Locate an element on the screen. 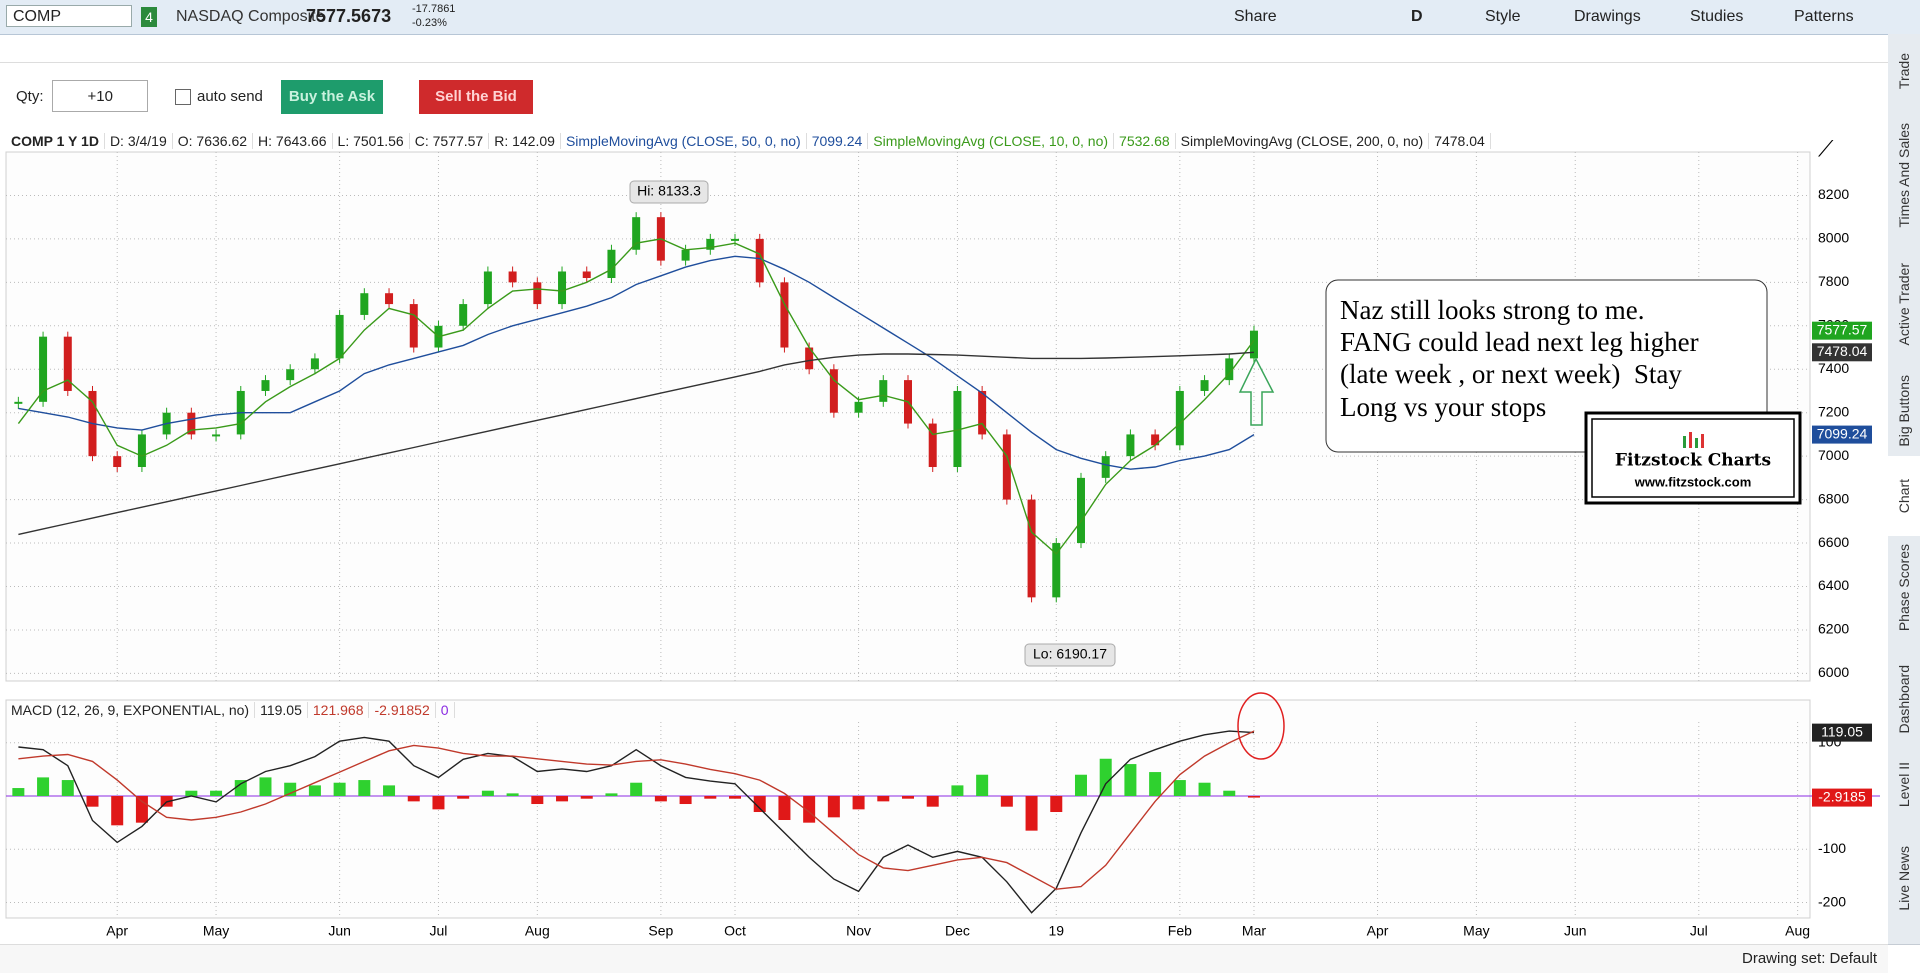  y-tick-label: 7200 is located at coordinates (1833, 411).